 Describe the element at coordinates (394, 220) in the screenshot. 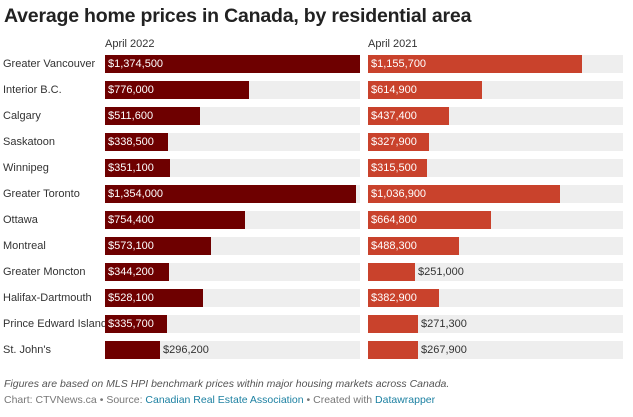

I see `value-label-april-2021-ottawa: $664,800` at that location.